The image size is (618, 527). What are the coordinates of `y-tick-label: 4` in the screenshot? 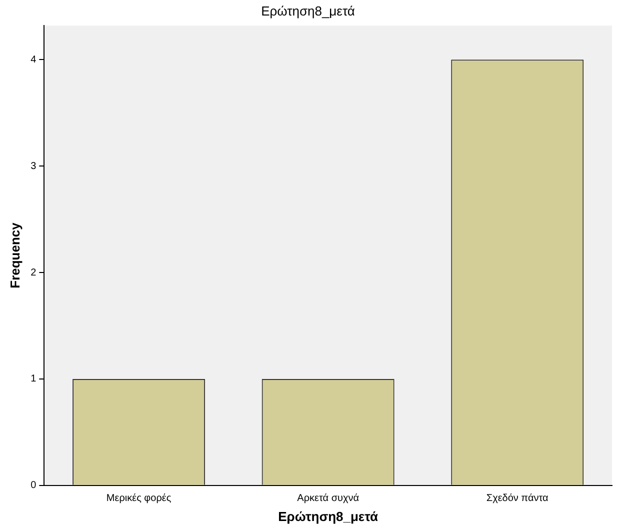 It's located at (33, 60).